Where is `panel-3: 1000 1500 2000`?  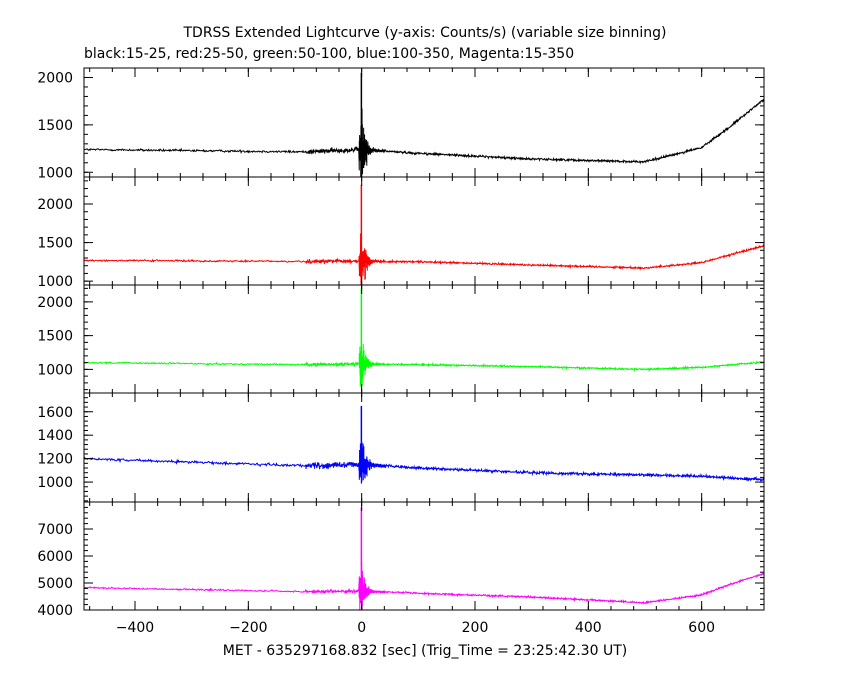
panel-3: 1000 1500 2000 is located at coordinates (401, 339).